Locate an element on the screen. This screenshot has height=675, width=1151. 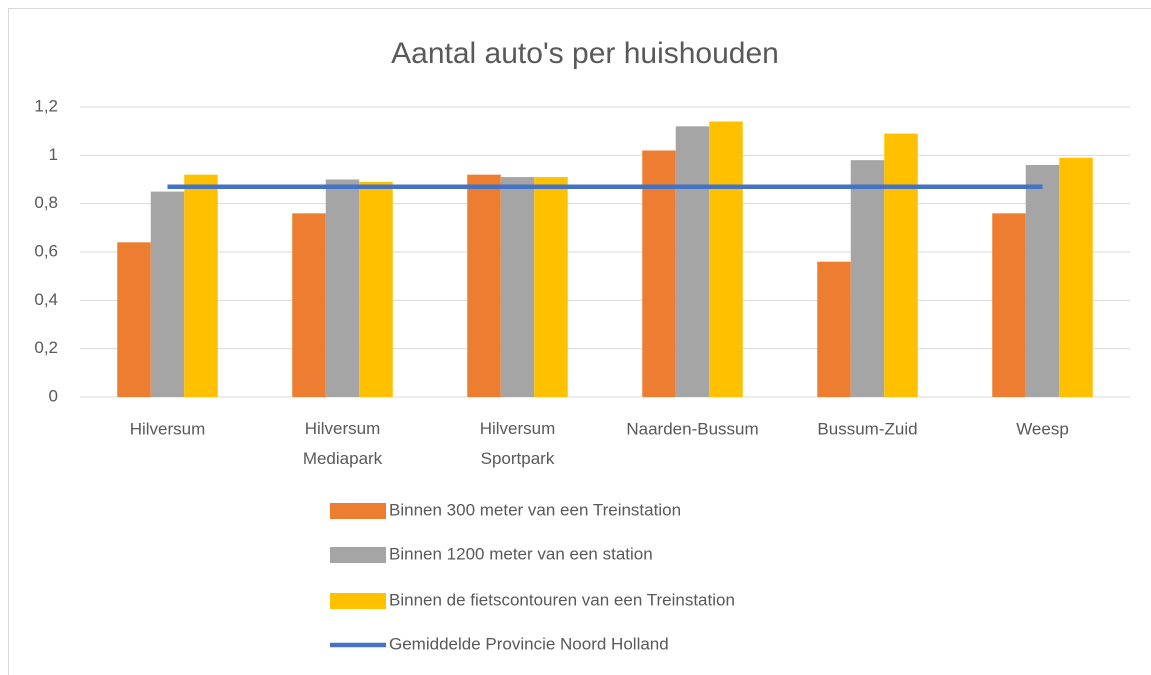
y-tick-label: 1 is located at coordinates (53, 154).